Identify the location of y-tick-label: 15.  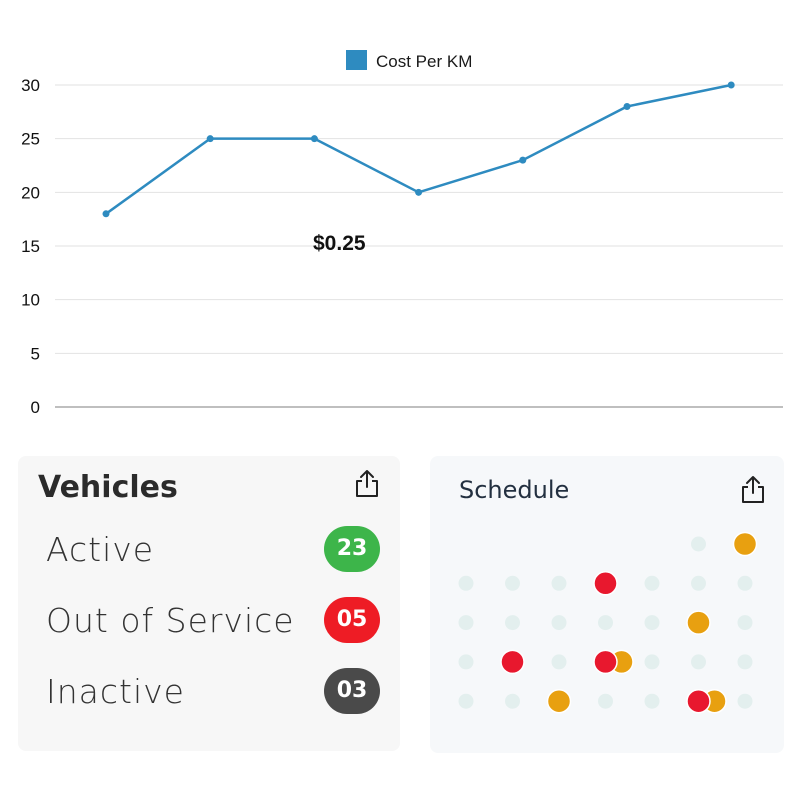
(30, 246).